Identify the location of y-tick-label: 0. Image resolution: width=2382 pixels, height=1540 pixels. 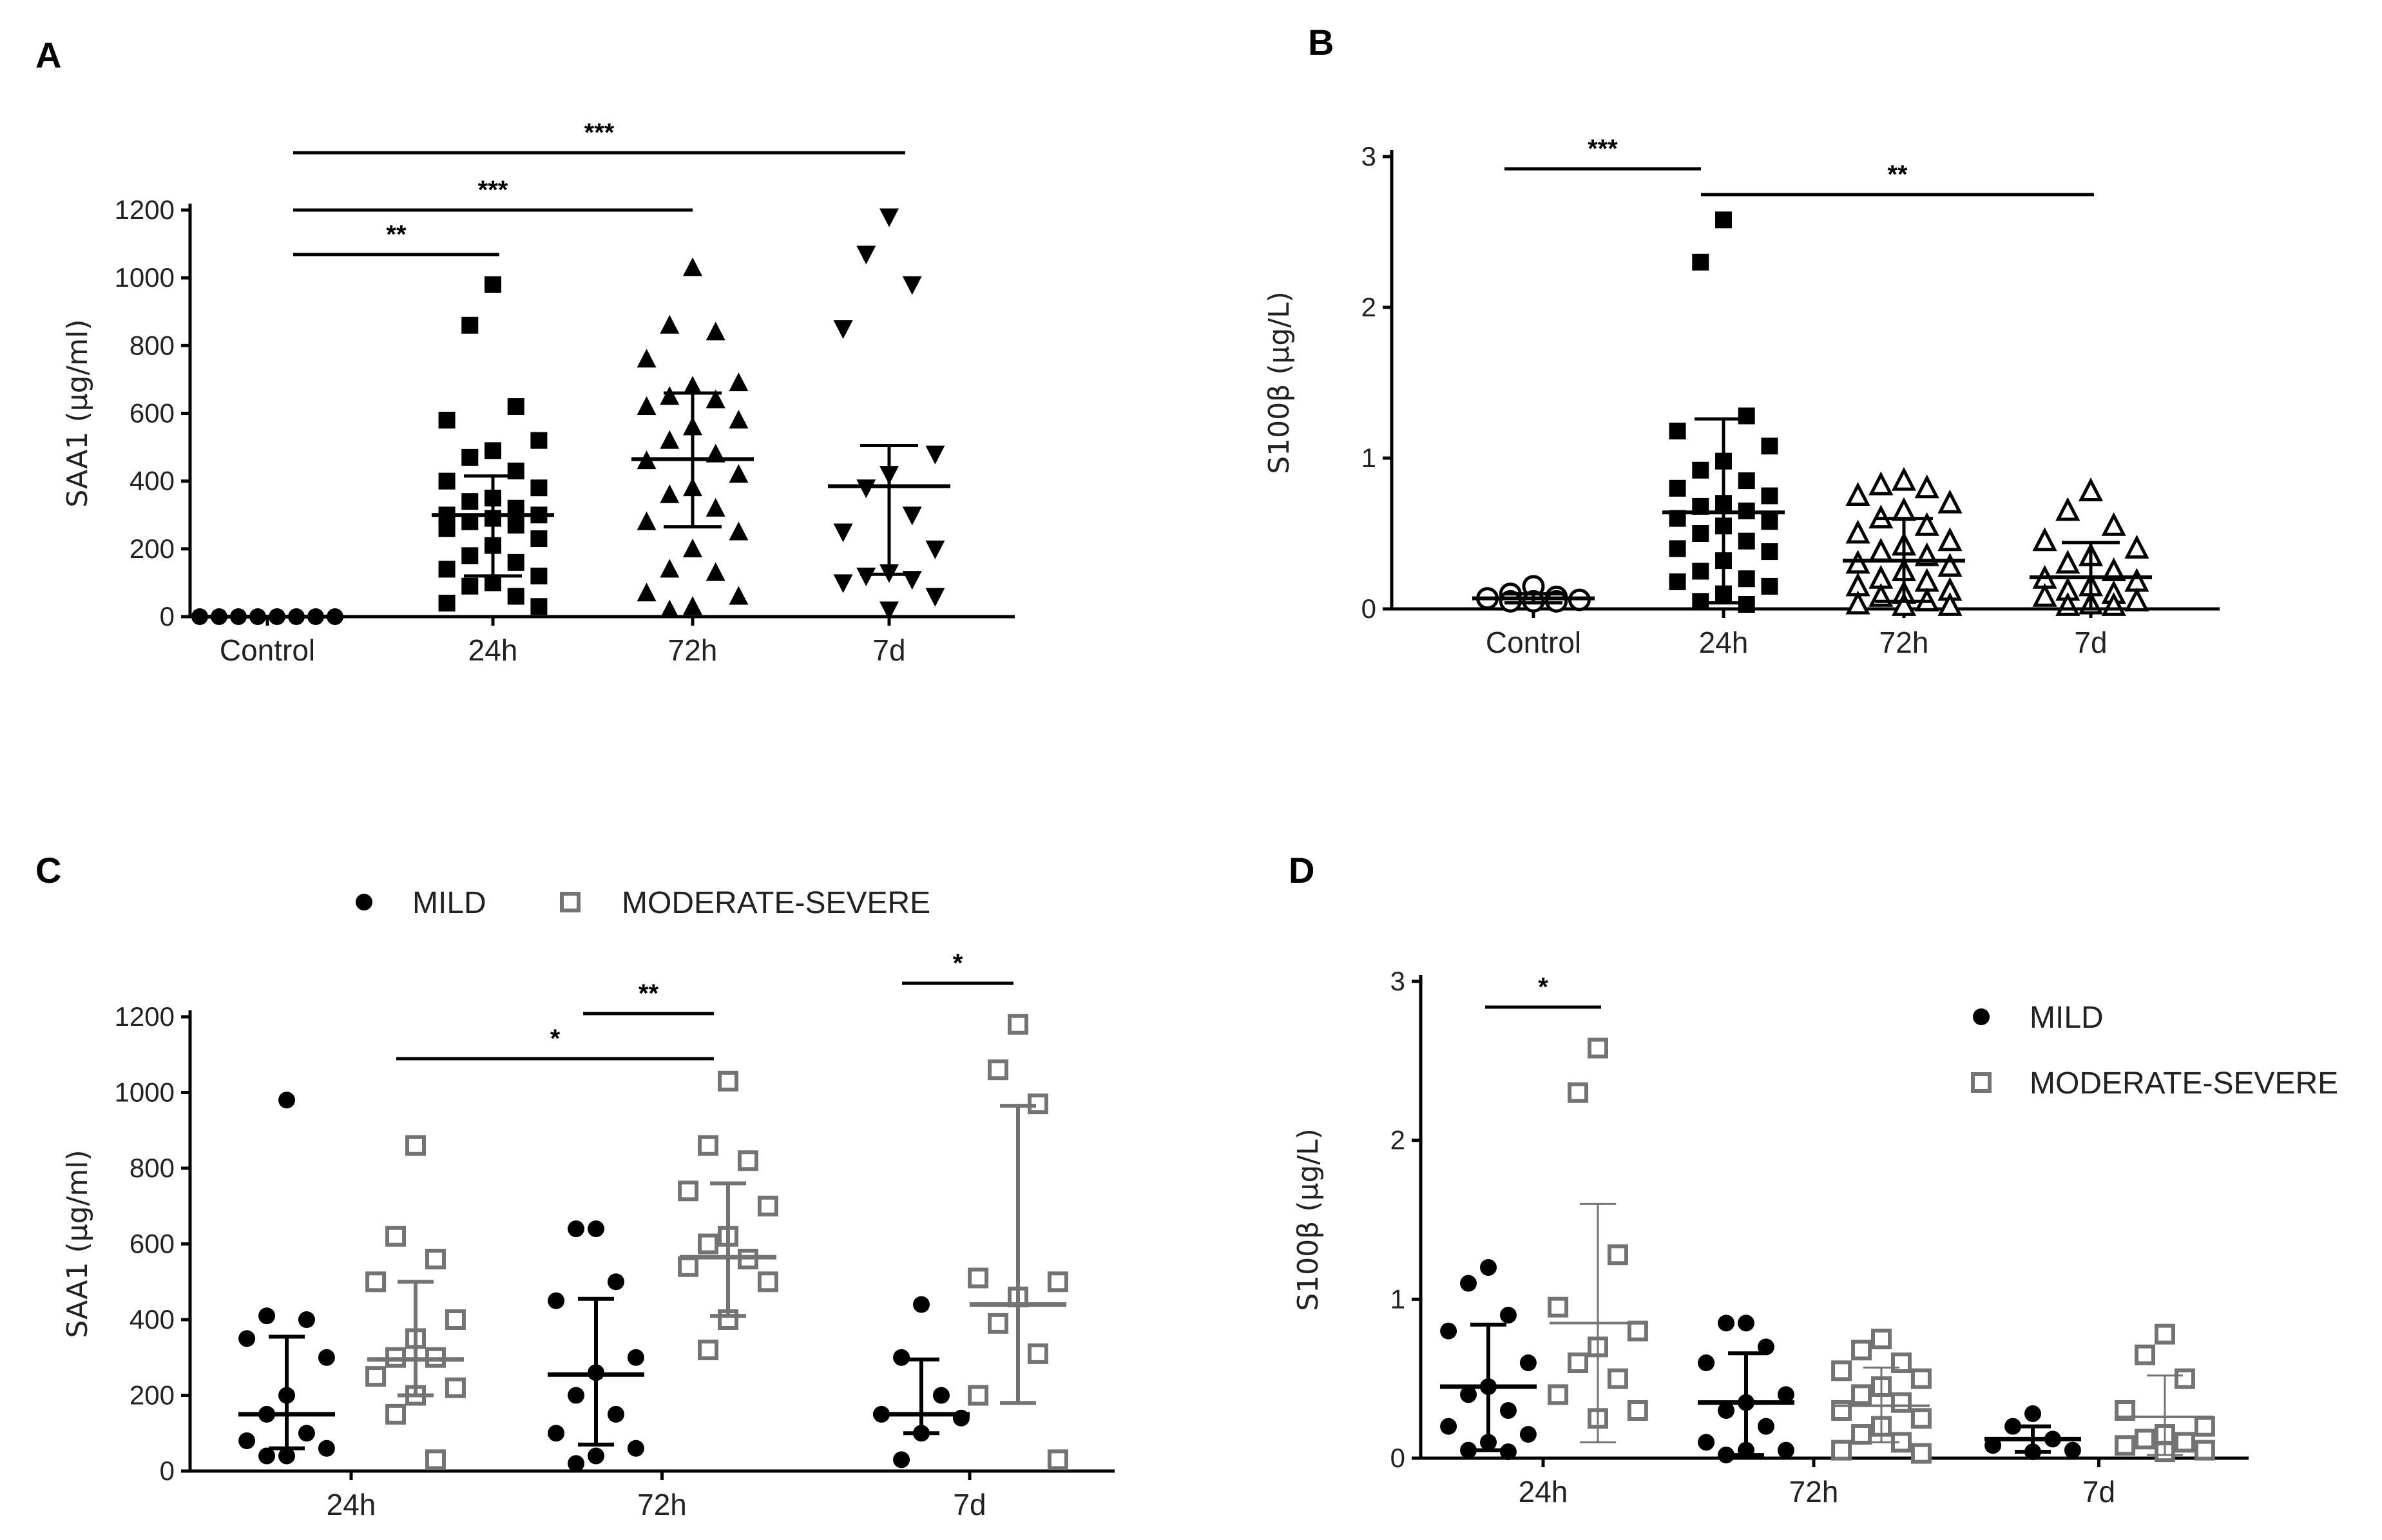
(1397, 1458).